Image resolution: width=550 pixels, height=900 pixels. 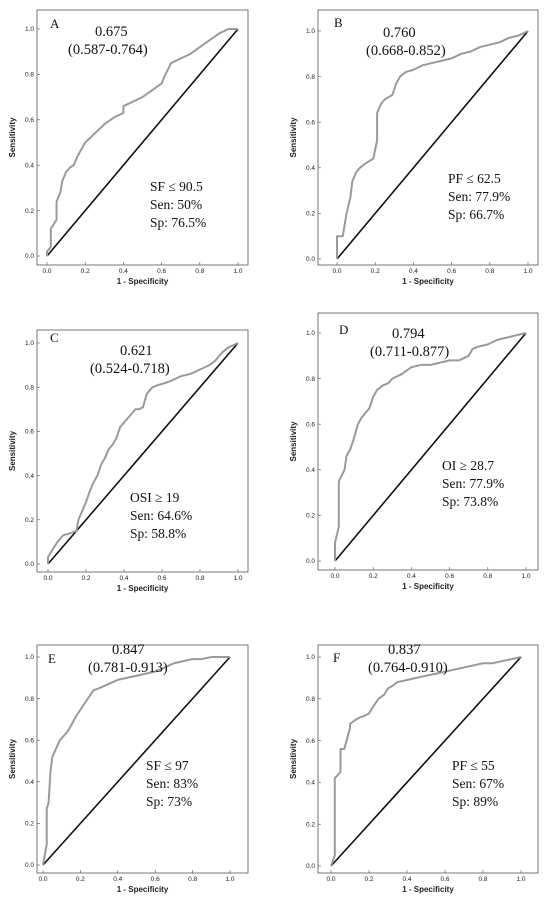 I want to click on panel-letter: B, so click(x=338, y=22).